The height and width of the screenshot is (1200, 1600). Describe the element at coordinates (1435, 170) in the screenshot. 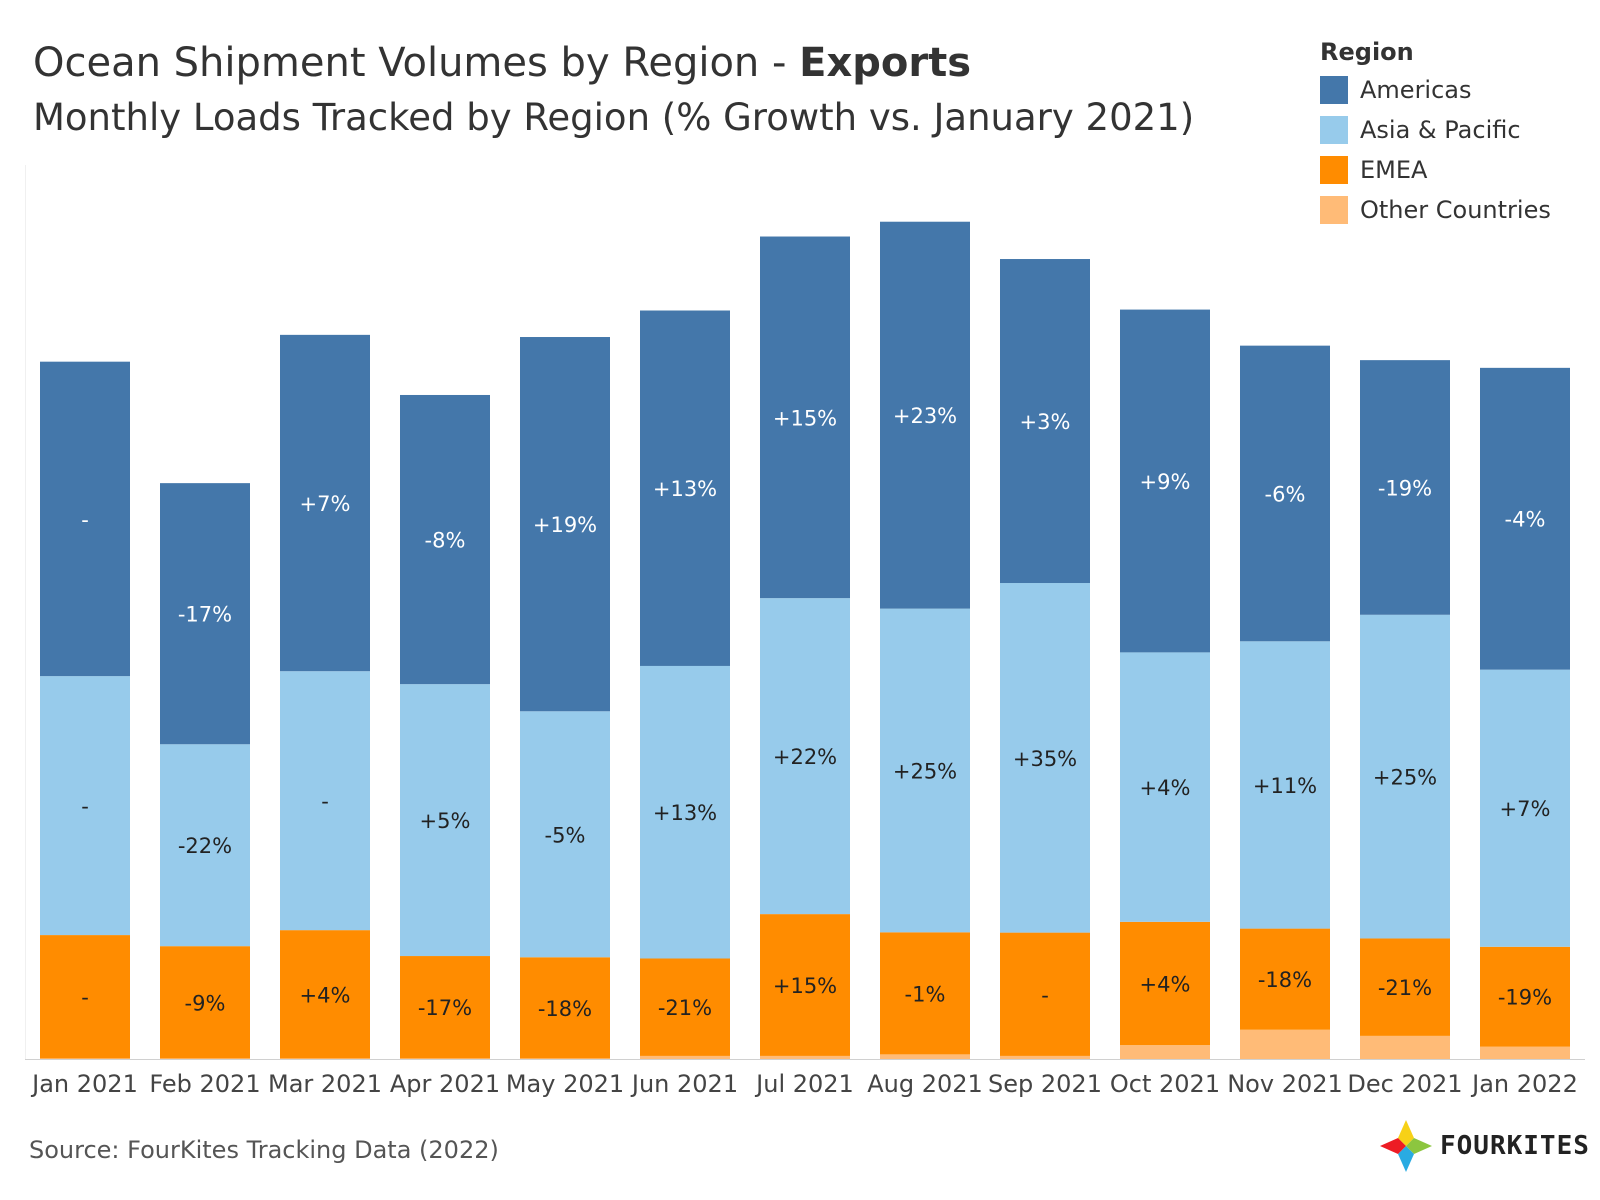

I see `legend-item-emea: EMEA` at that location.